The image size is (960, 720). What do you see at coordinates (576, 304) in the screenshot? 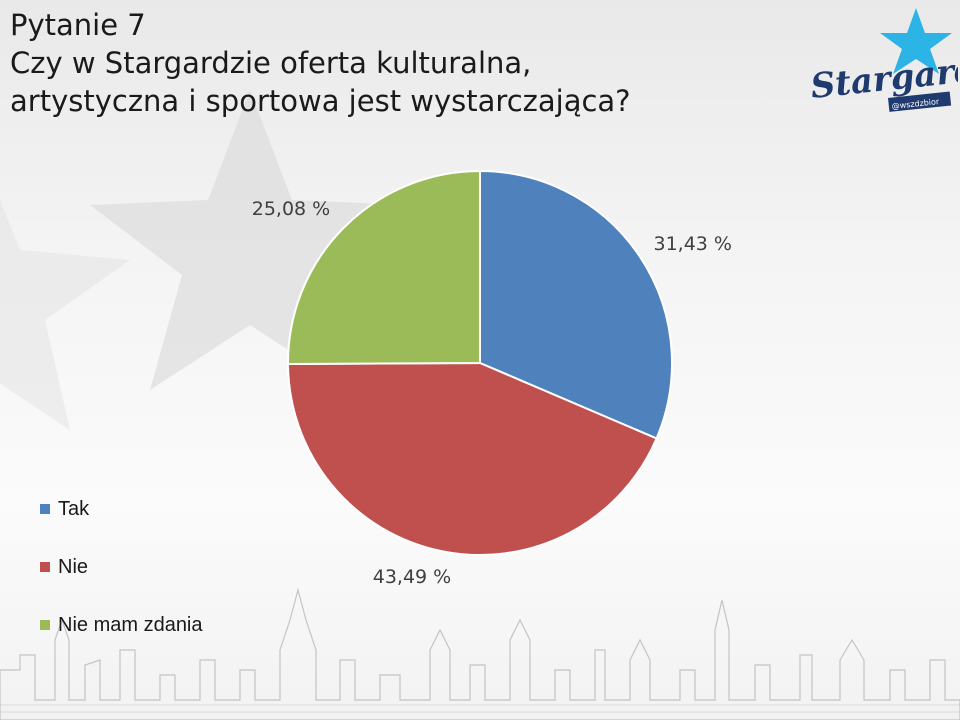
I see `pie-slice-tak` at bounding box center [576, 304].